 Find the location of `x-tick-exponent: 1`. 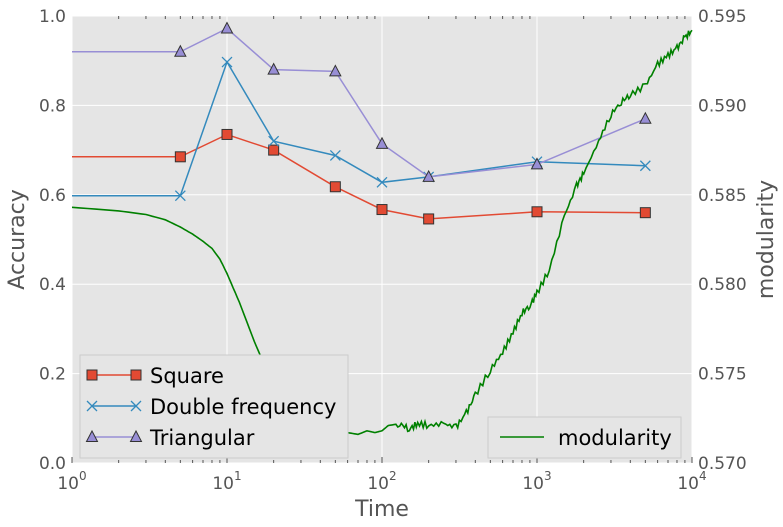

x-tick-exponent: 1 is located at coordinates (238, 476).